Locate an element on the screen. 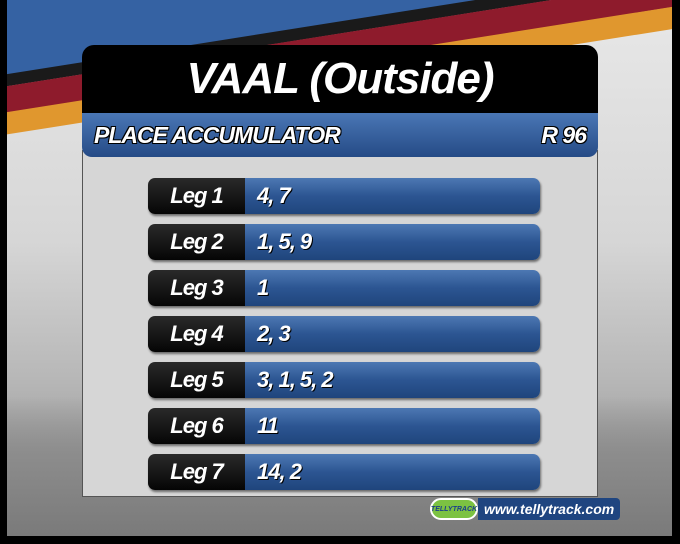  website-url: www.tellytrack.com is located at coordinates (549, 509).